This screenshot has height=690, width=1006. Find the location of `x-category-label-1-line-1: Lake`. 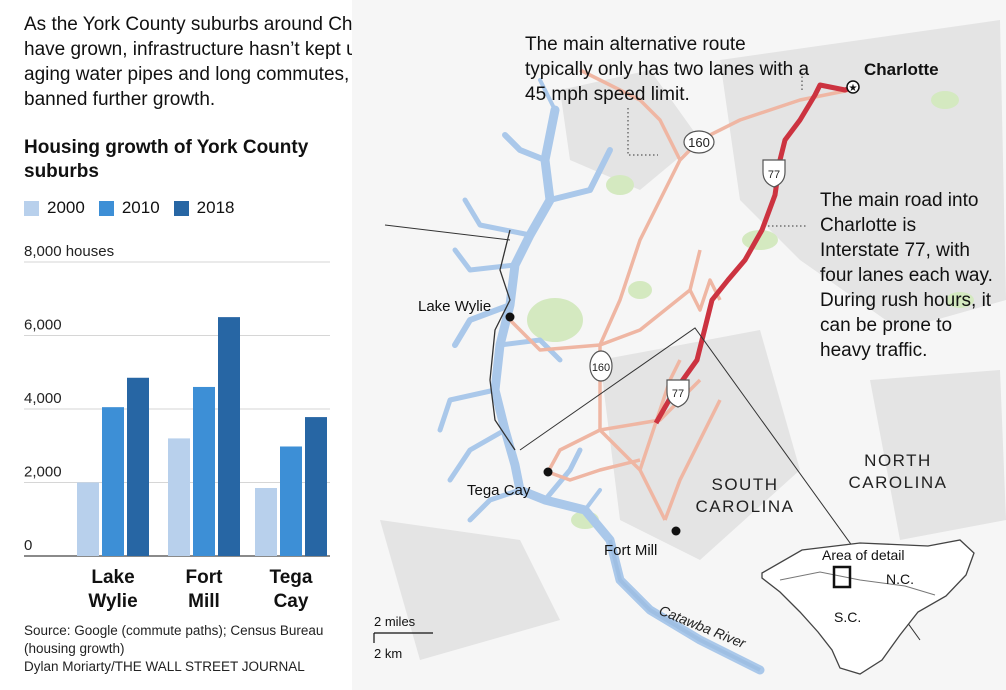

x-category-label-1-line-1: Lake is located at coordinates (112, 577).